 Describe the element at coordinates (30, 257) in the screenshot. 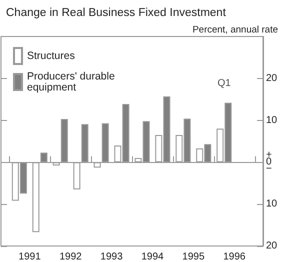

I see `x-tick-label: 1991` at that location.